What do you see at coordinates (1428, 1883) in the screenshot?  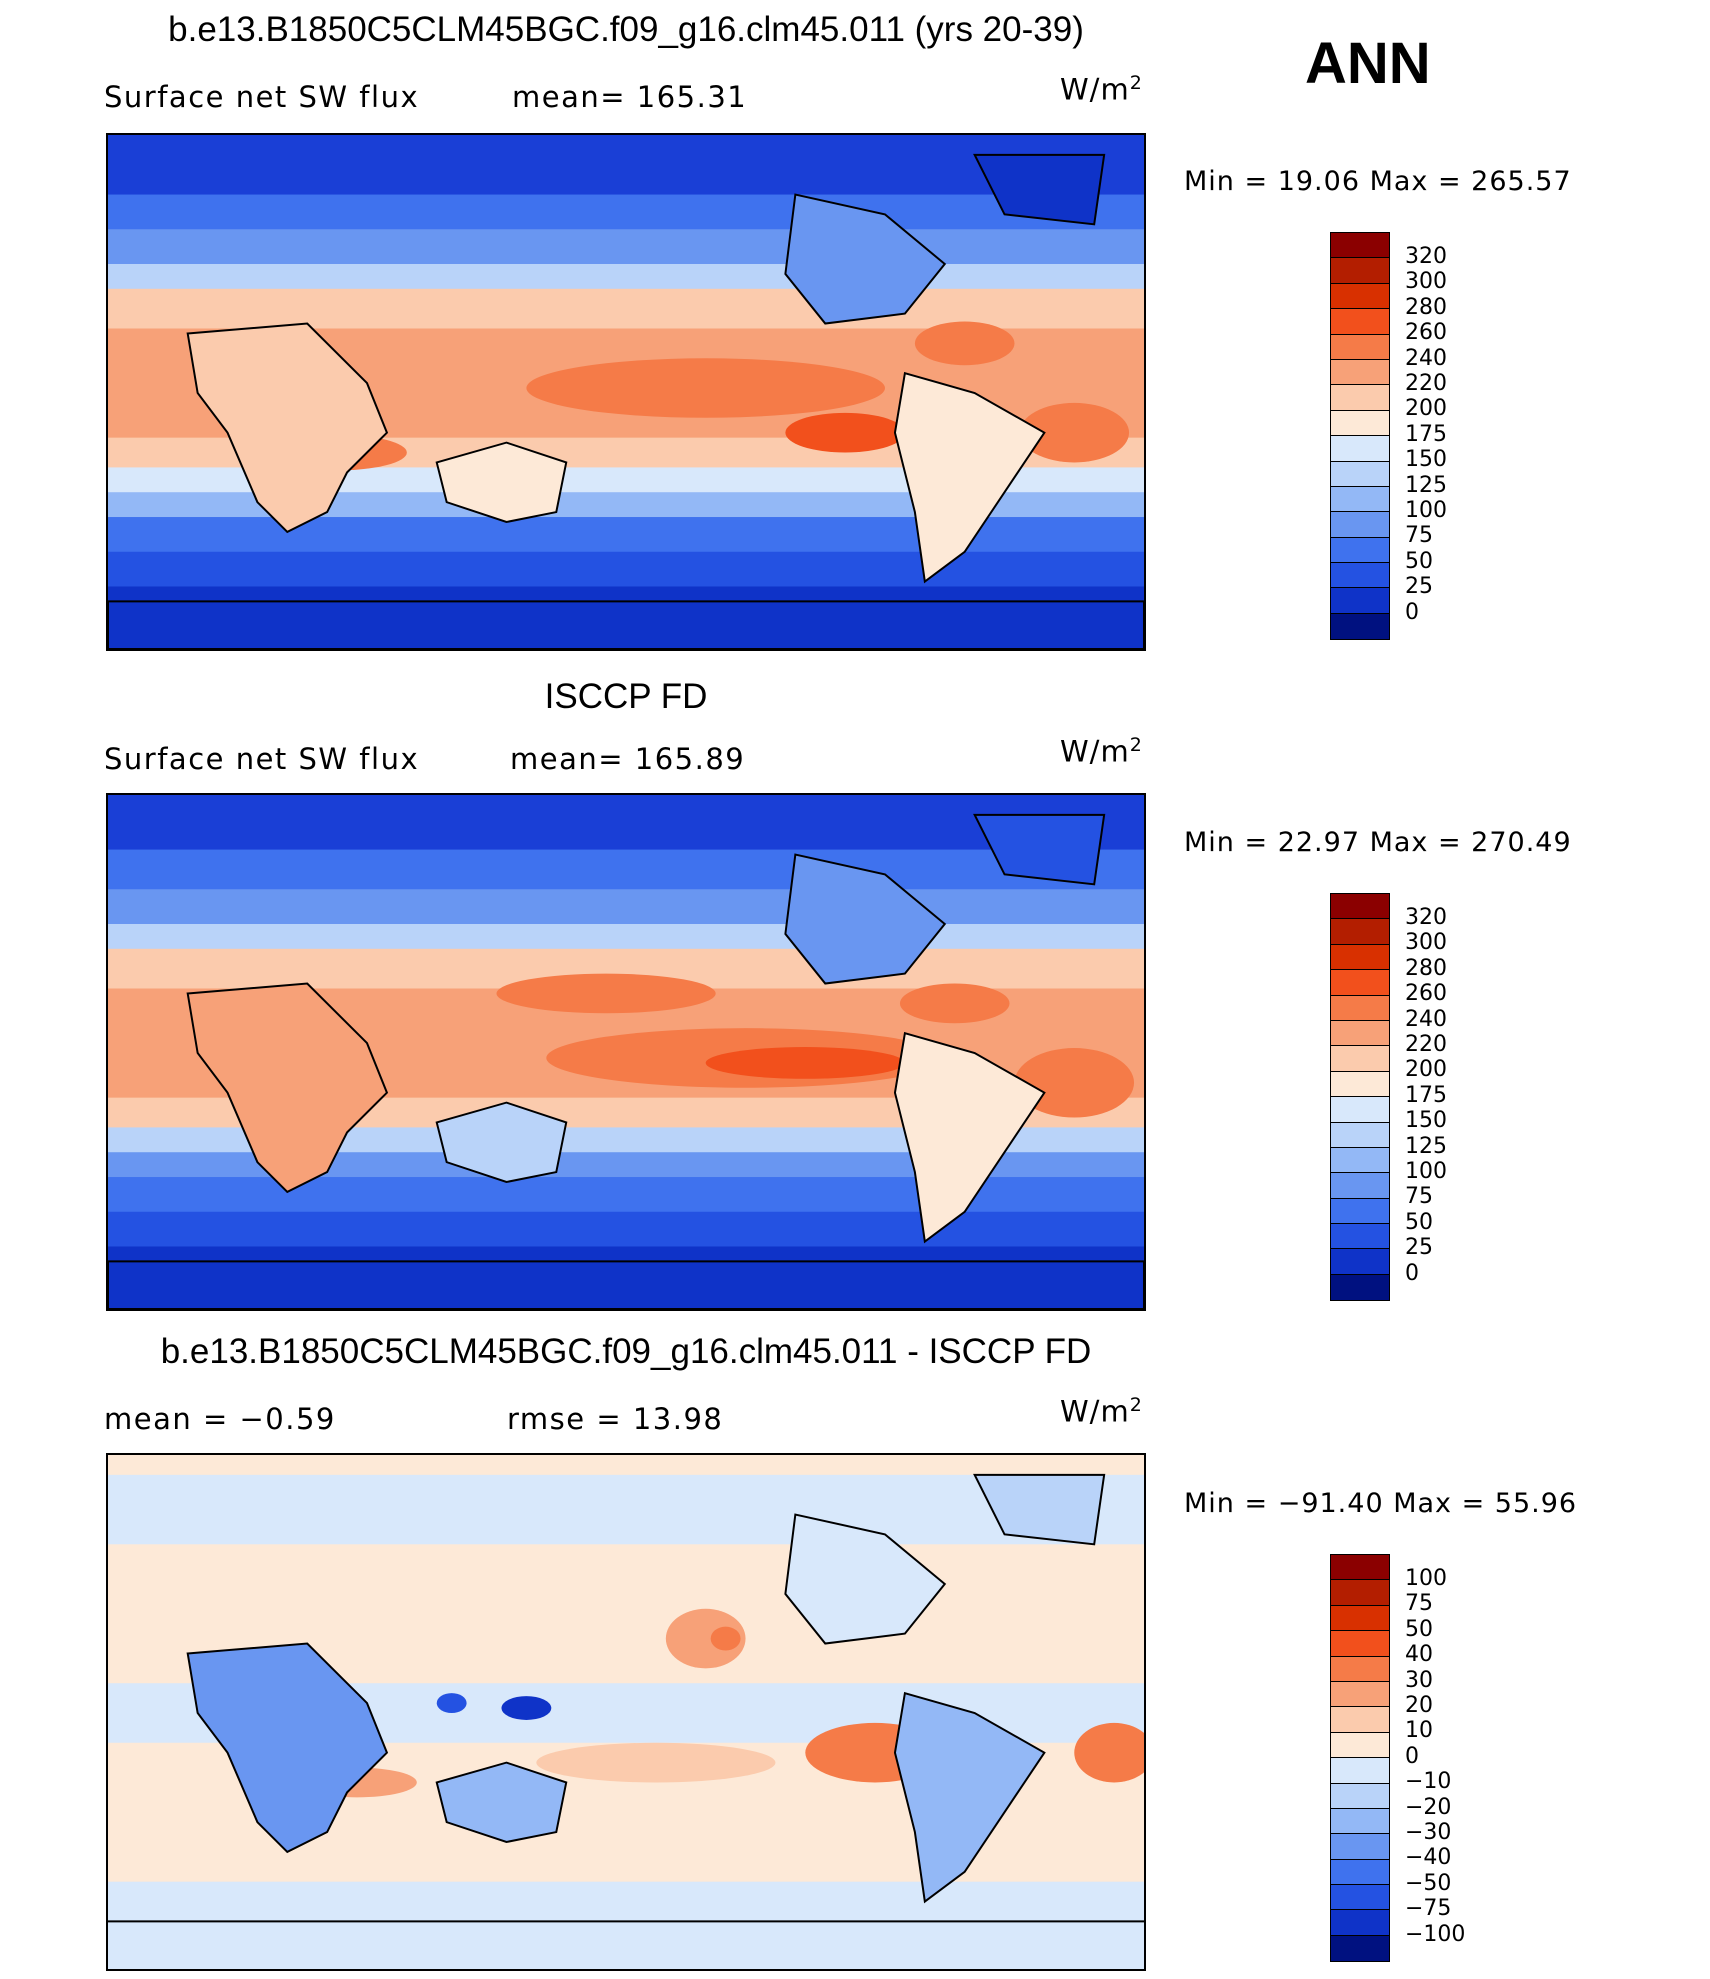 I see `colorbar-label: −50` at bounding box center [1428, 1883].